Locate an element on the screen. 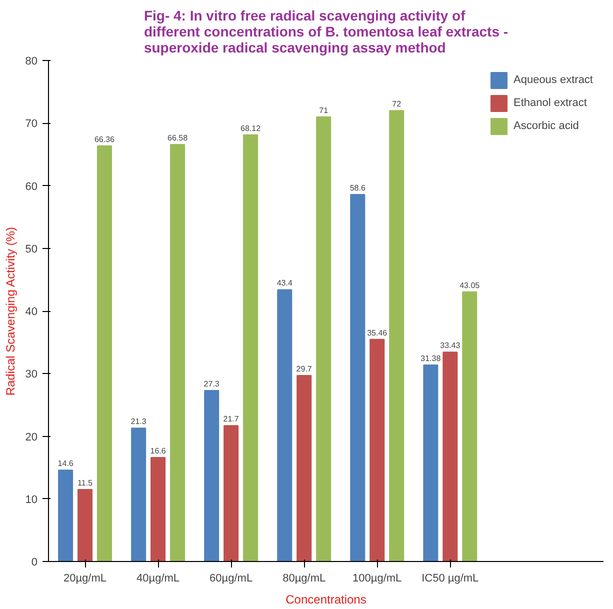 The image size is (613, 609). data-label: 29.7 is located at coordinates (304, 369).